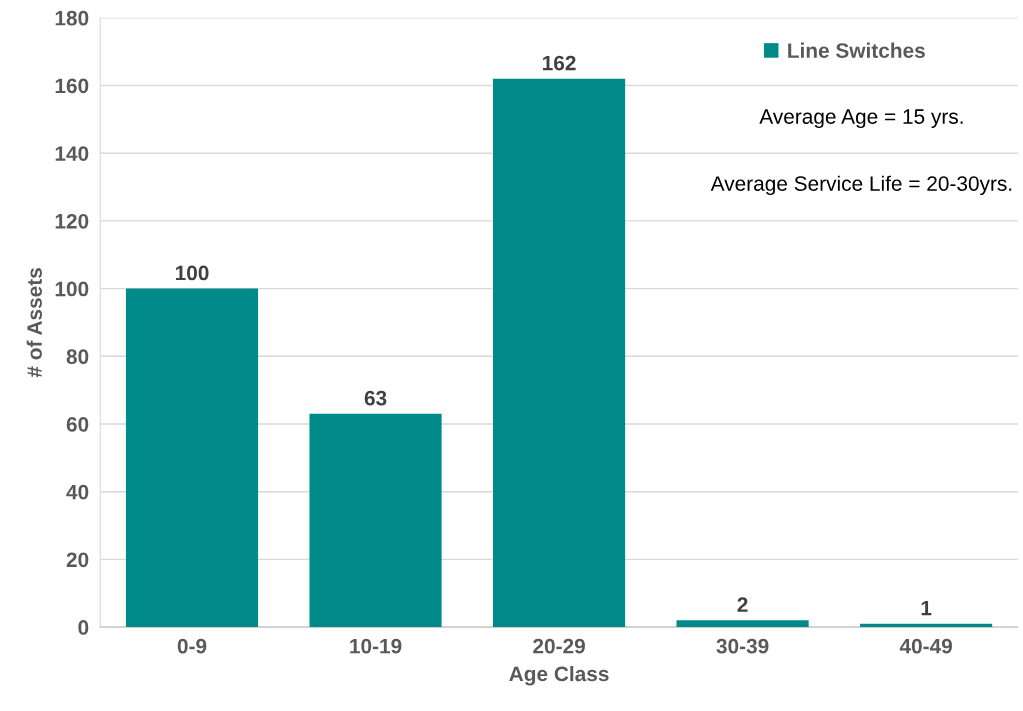 This screenshot has width=1023, height=711. What do you see at coordinates (34, 323) in the screenshot?
I see `y-axis-title: # of Assets` at bounding box center [34, 323].